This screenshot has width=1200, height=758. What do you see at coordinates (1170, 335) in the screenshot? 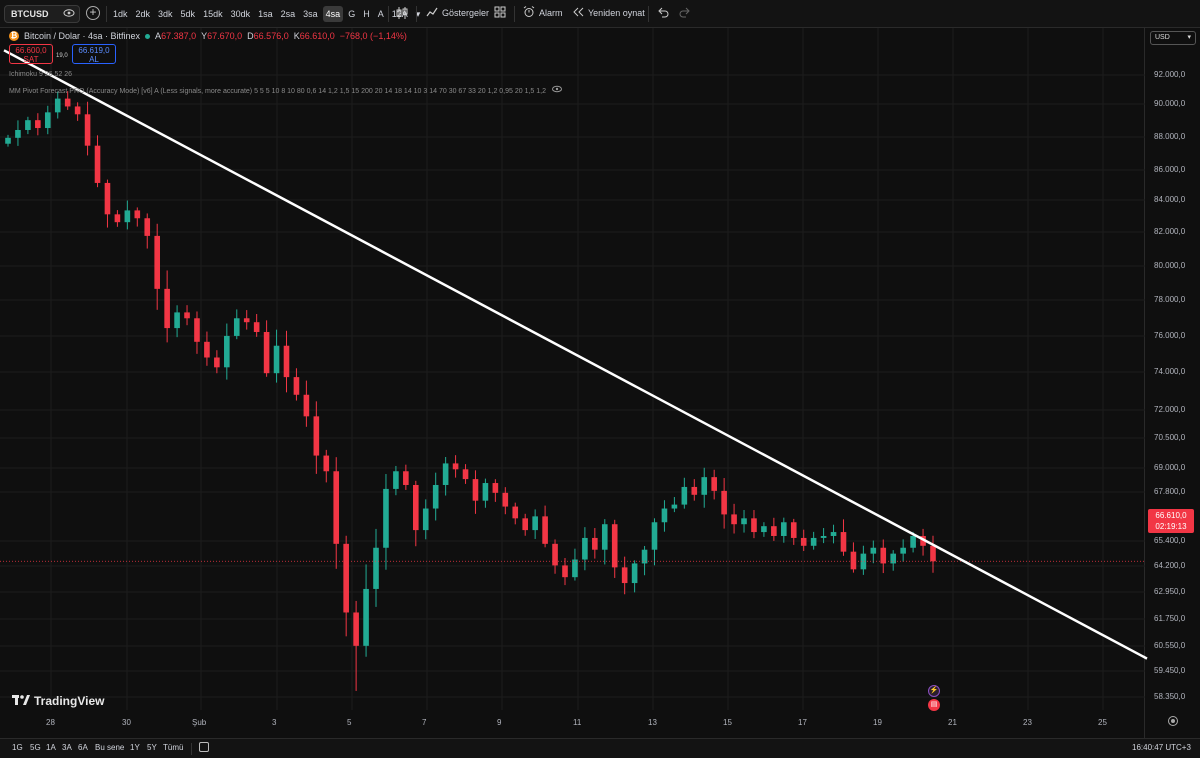
I see `price-tick-label: 76.000,0` at bounding box center [1170, 335].